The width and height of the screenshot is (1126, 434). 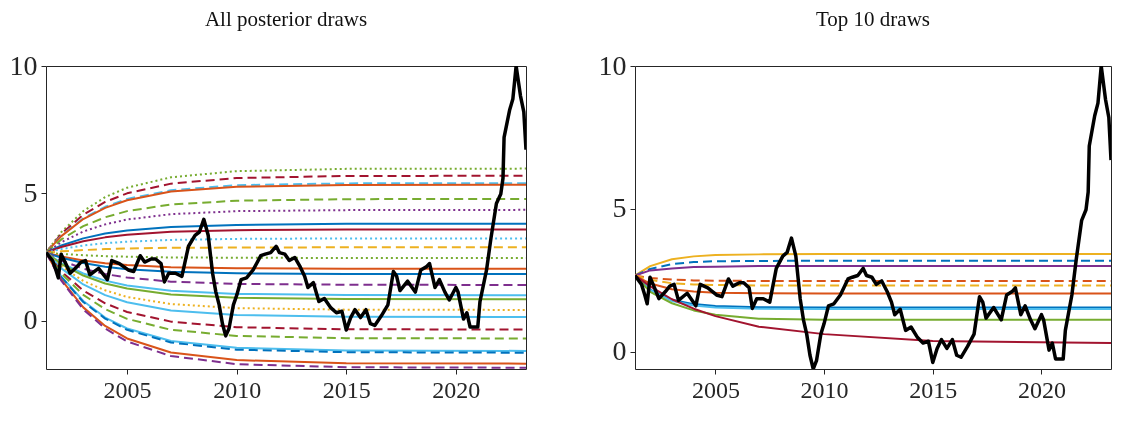 What do you see at coordinates (873, 271) in the screenshot?
I see `line-series` at bounding box center [873, 271].